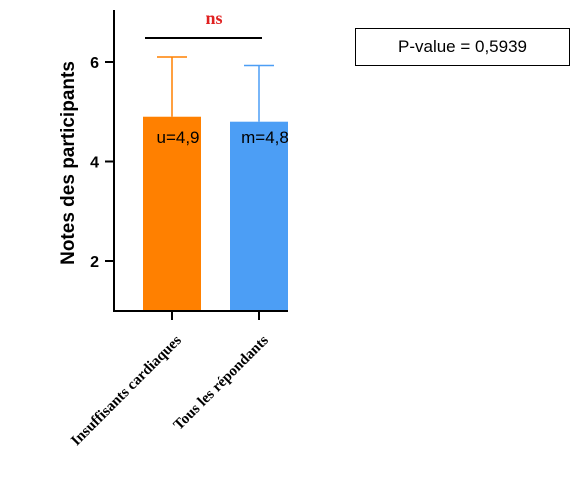  What do you see at coordinates (94, 262) in the screenshot?
I see `y-tick-label: 2` at bounding box center [94, 262].